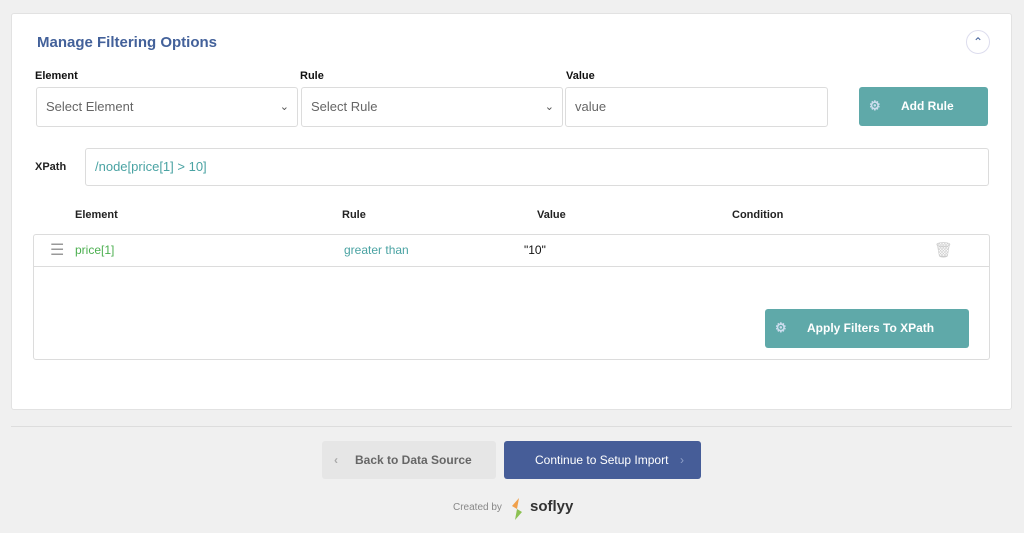  I want to click on back-label: Back to Data Source, so click(413, 460).